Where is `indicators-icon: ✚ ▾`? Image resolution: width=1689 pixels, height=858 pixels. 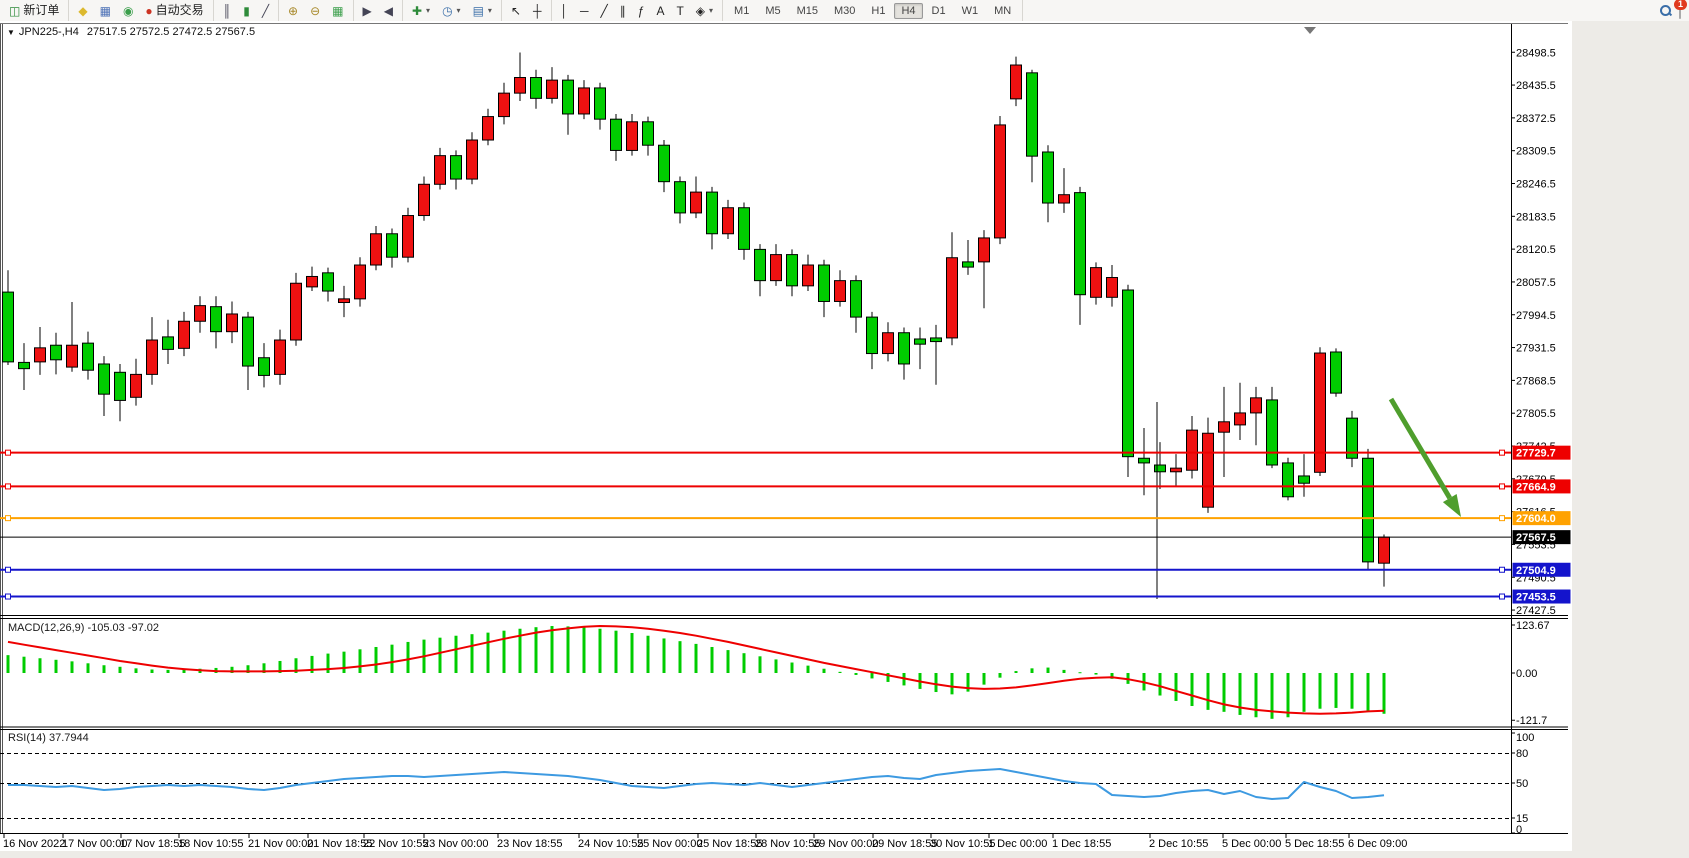 indicators-icon: ✚ ▾ is located at coordinates (421, 10).